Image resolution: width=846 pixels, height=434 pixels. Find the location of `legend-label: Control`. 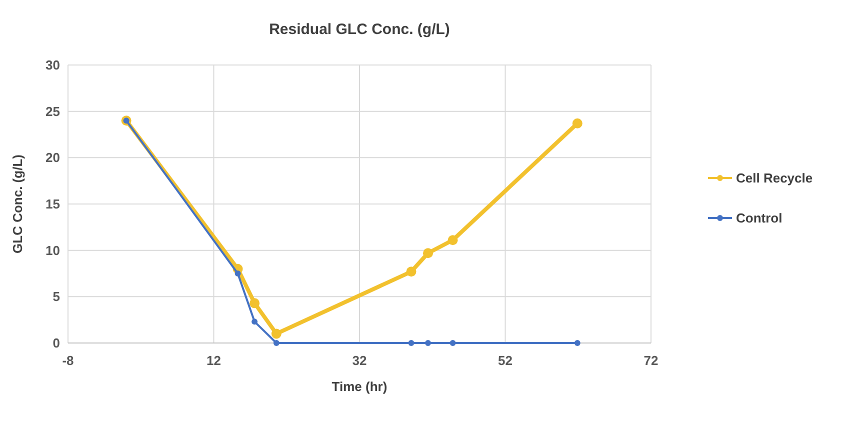

legend-label: Control is located at coordinates (759, 218).